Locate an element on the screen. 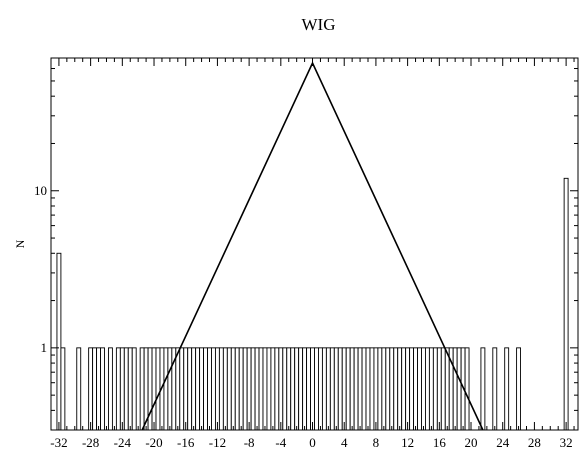 This screenshot has height=459, width=587. x-tick-label: -24 is located at coordinates (123, 442).